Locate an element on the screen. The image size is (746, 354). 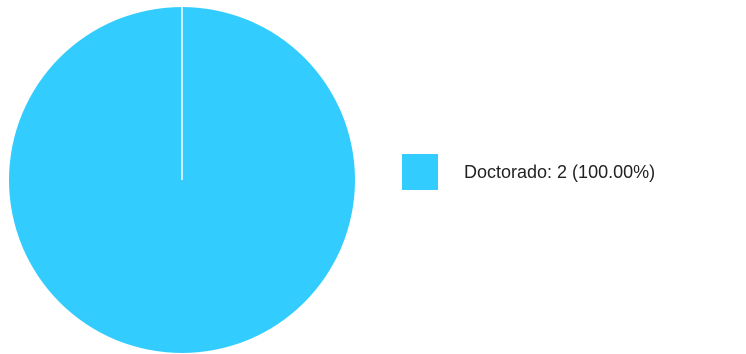
legend-label-doctorado: Doctorado: 2 (100.00%) is located at coordinates (560, 171).